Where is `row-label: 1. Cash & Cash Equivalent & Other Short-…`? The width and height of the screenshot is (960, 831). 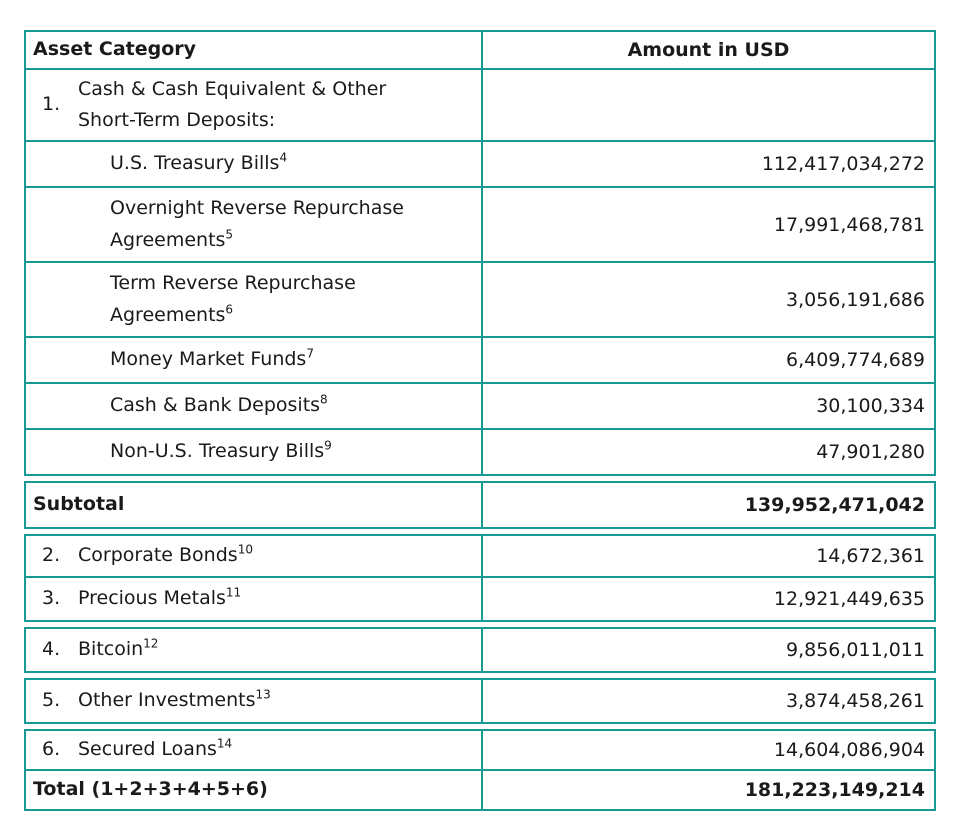
row-label: 1. Cash & Cash Equivalent & Other Short-… is located at coordinates (254, 105).